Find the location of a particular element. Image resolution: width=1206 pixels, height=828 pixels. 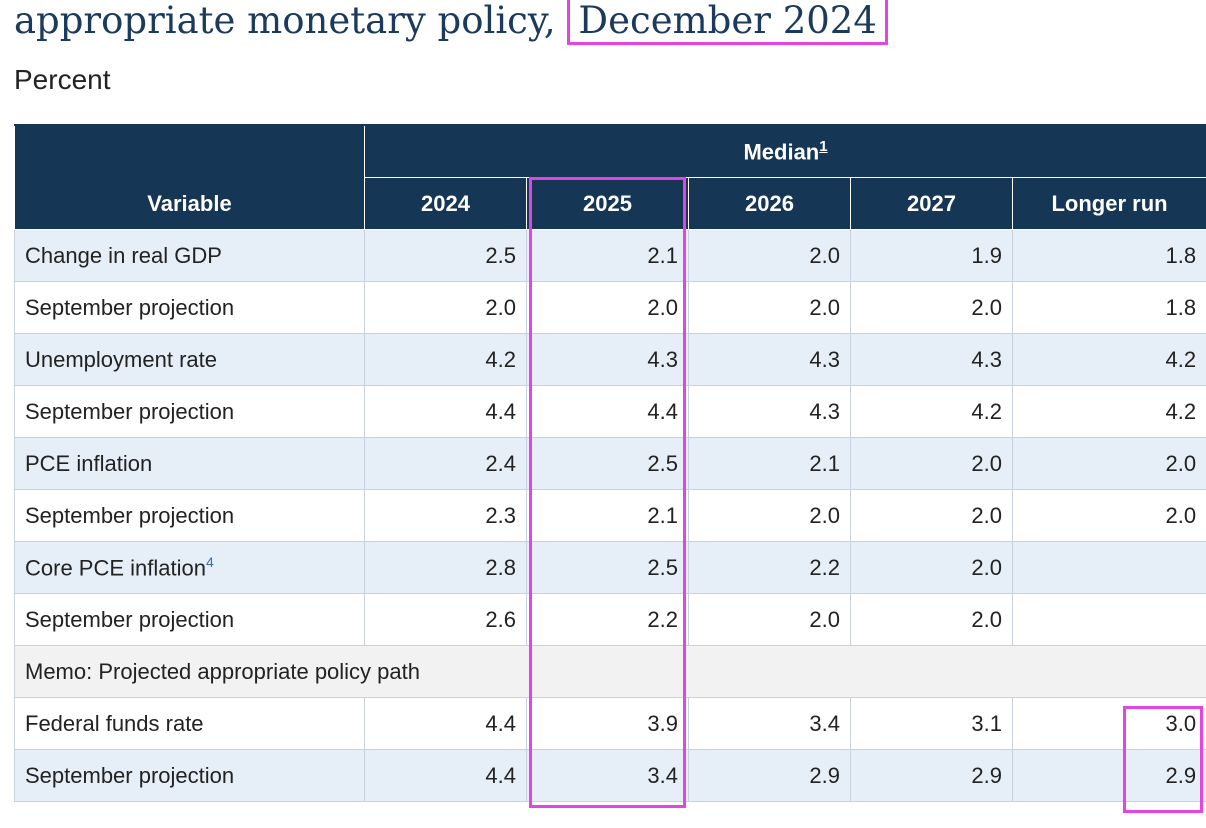

table-row: September projection 2.3 2.1 2.0 2.0 2.0 is located at coordinates (610, 515).